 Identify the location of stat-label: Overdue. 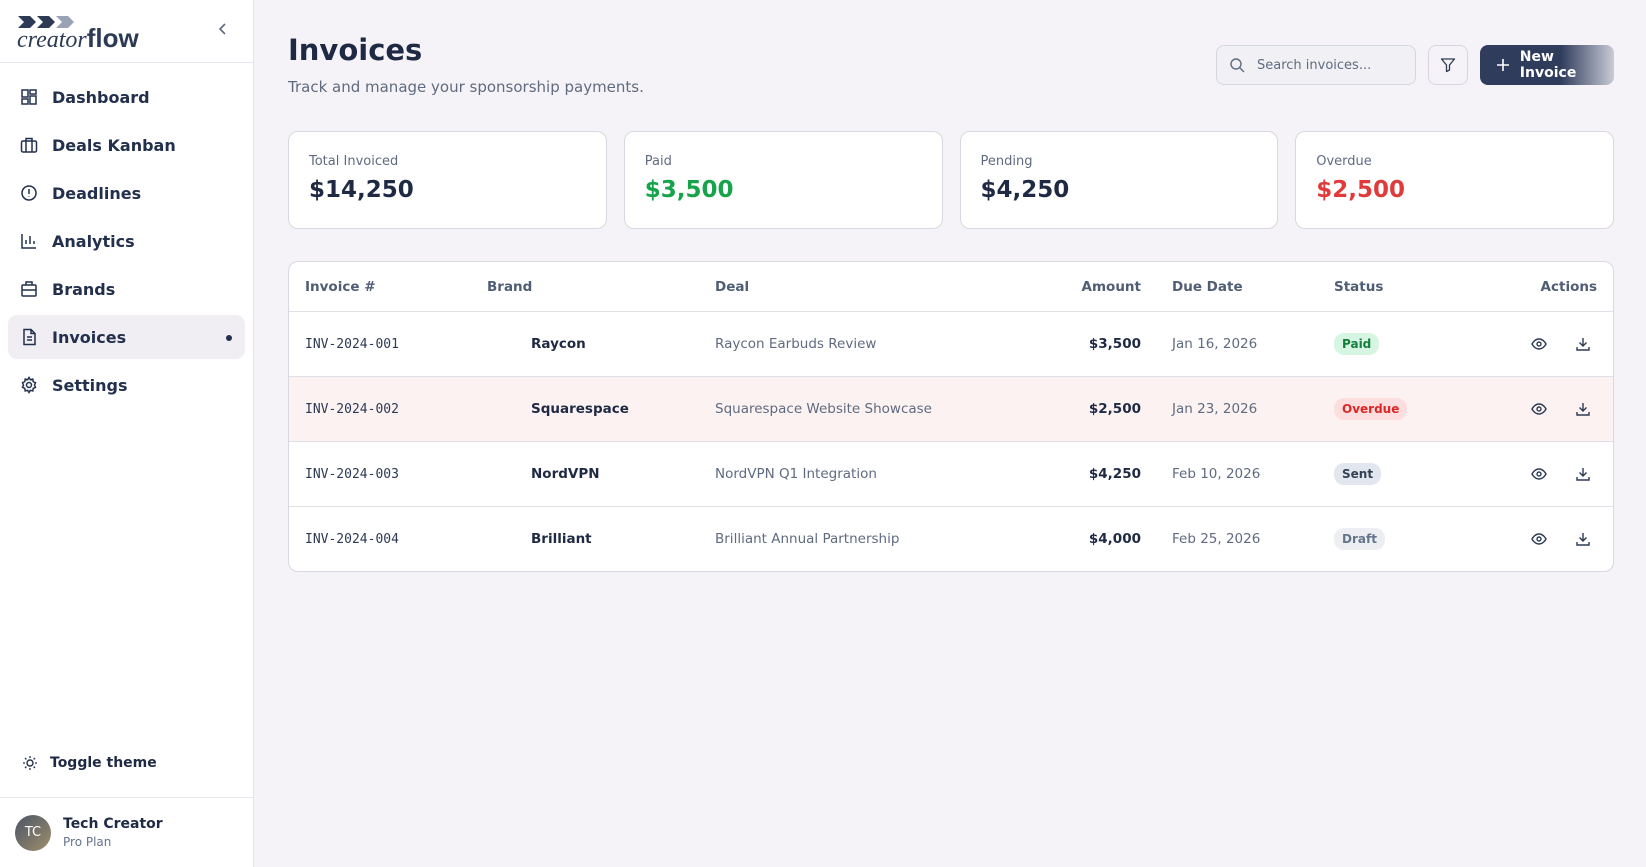
(1344, 161).